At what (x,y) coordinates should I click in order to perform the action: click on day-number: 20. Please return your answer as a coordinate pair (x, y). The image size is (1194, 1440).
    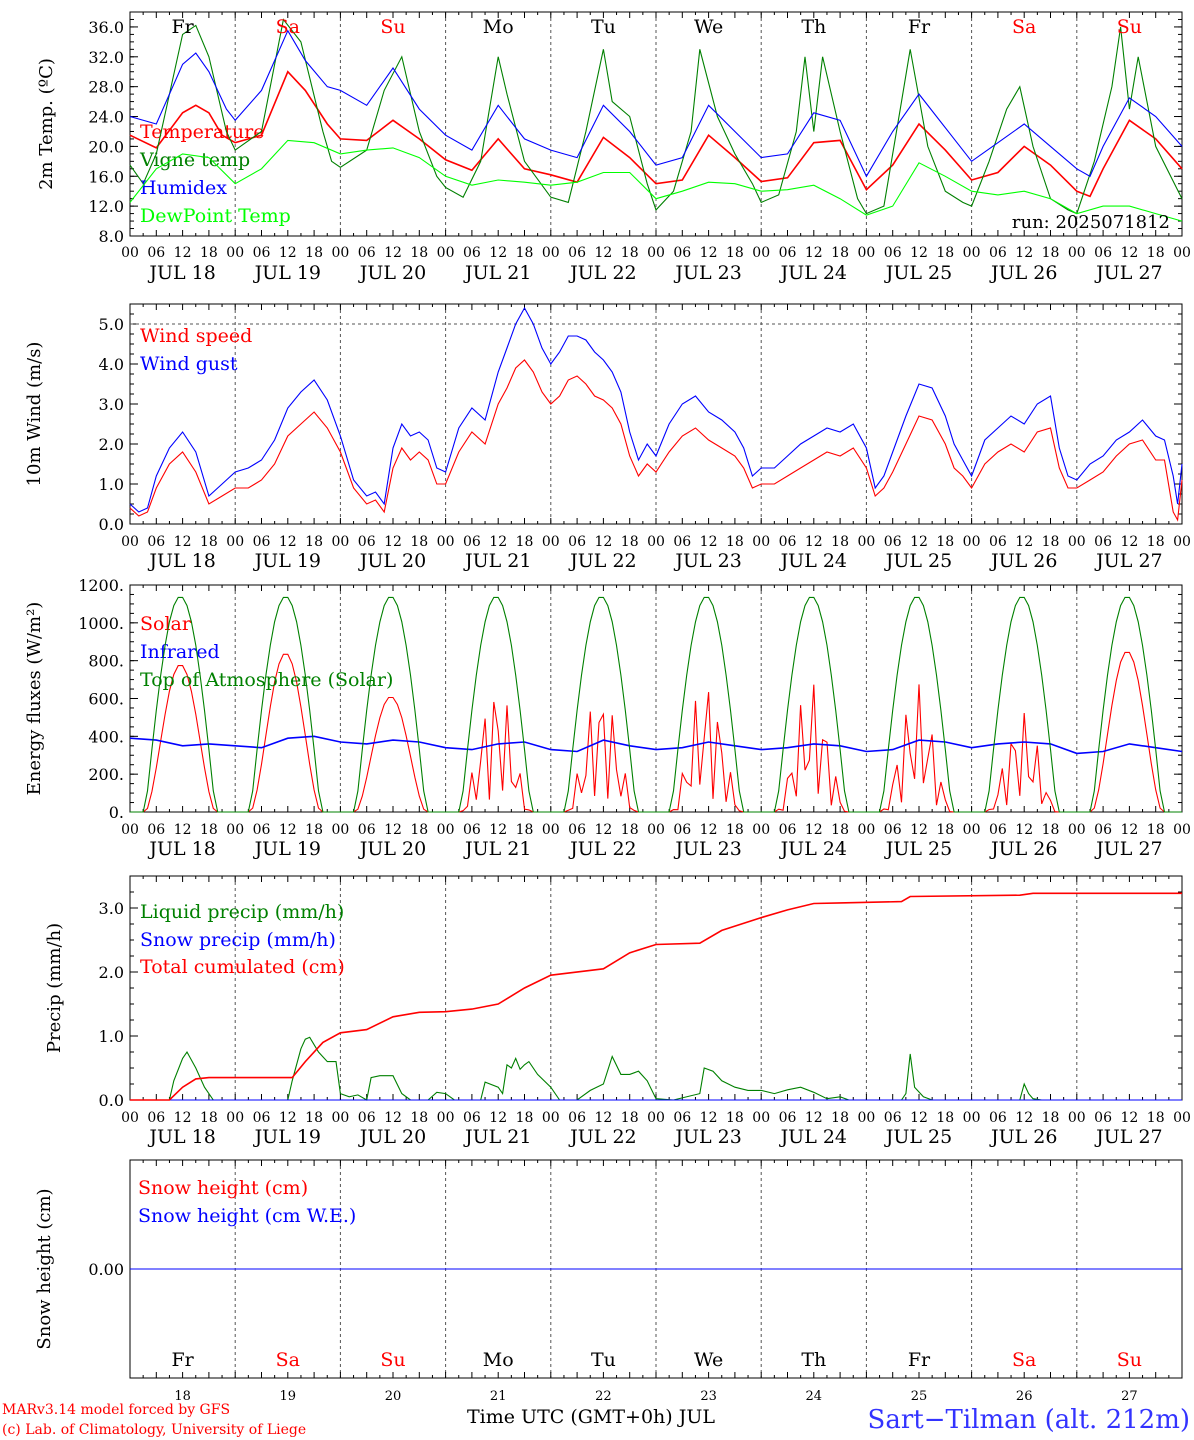
    Looking at the image, I should click on (393, 1396).